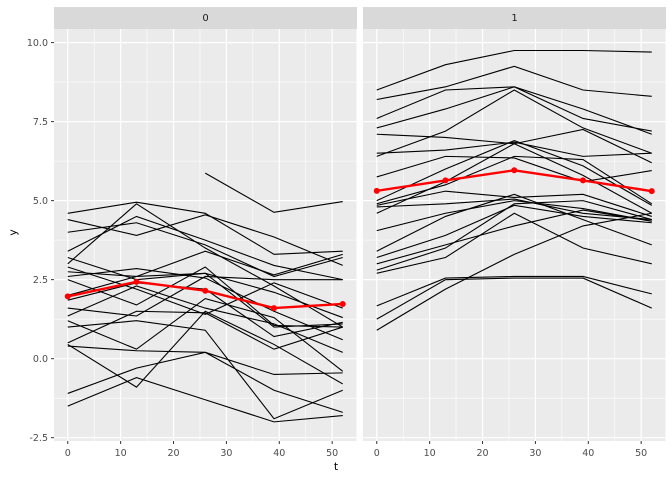  I want to click on facet-strip-0: 0, so click(205, 18).